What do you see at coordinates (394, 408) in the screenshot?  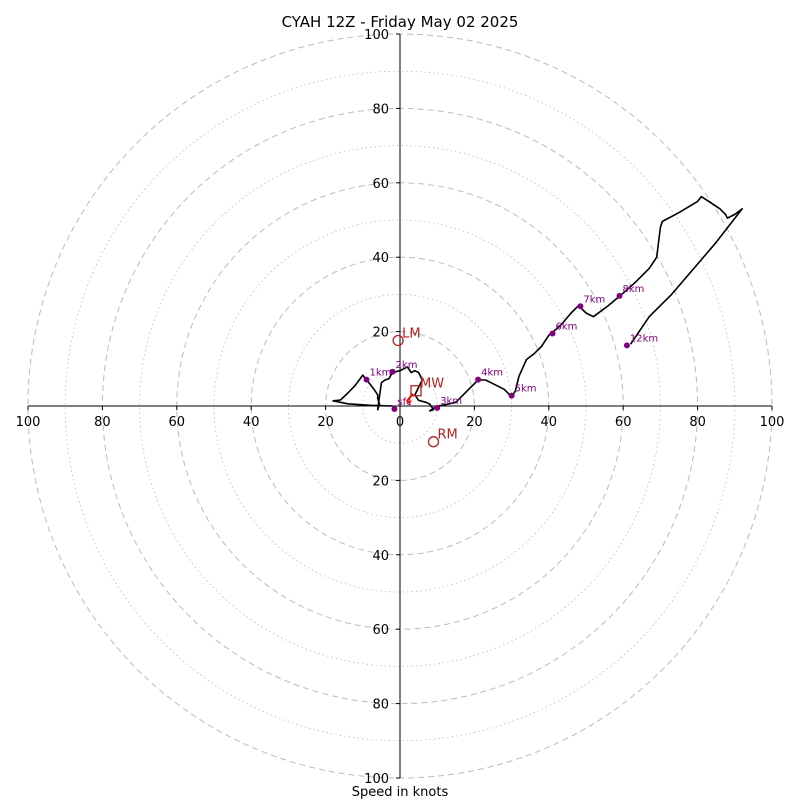 I see `height-marker-sfc` at bounding box center [394, 408].